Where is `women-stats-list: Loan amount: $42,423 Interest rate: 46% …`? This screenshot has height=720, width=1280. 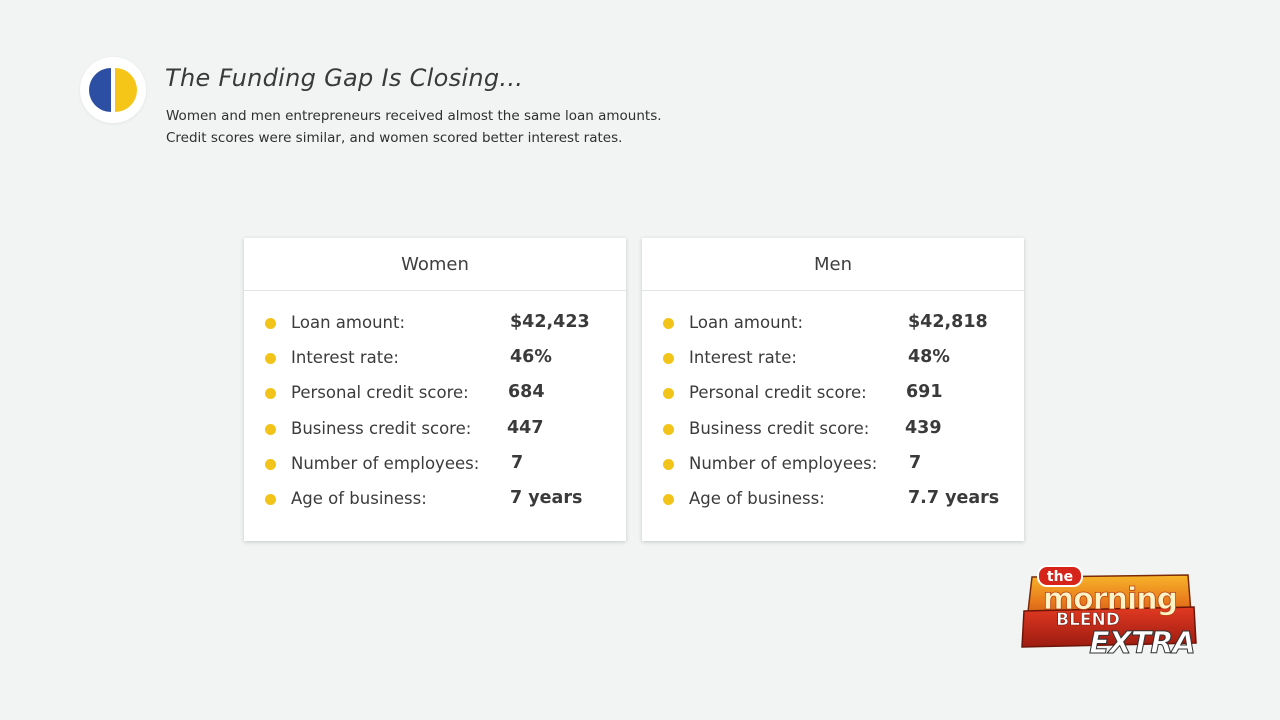
women-stats-list: Loan amount: $42,423 Interest rate: 46% … is located at coordinates (435, 414).